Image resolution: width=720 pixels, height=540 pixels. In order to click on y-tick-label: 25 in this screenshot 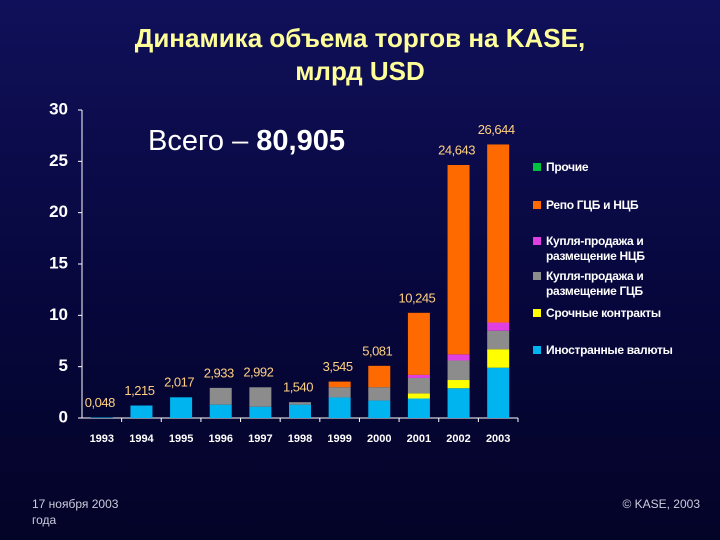, I will do `click(58, 160)`.